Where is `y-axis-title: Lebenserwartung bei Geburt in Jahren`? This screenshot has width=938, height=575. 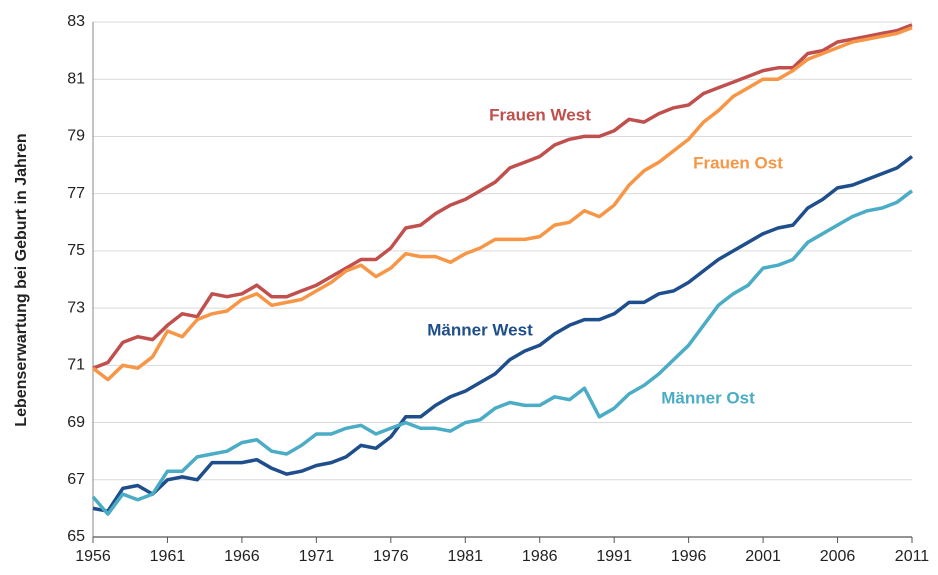
y-axis-title: Lebenserwartung bei Geburt in Jahren is located at coordinates (21, 279).